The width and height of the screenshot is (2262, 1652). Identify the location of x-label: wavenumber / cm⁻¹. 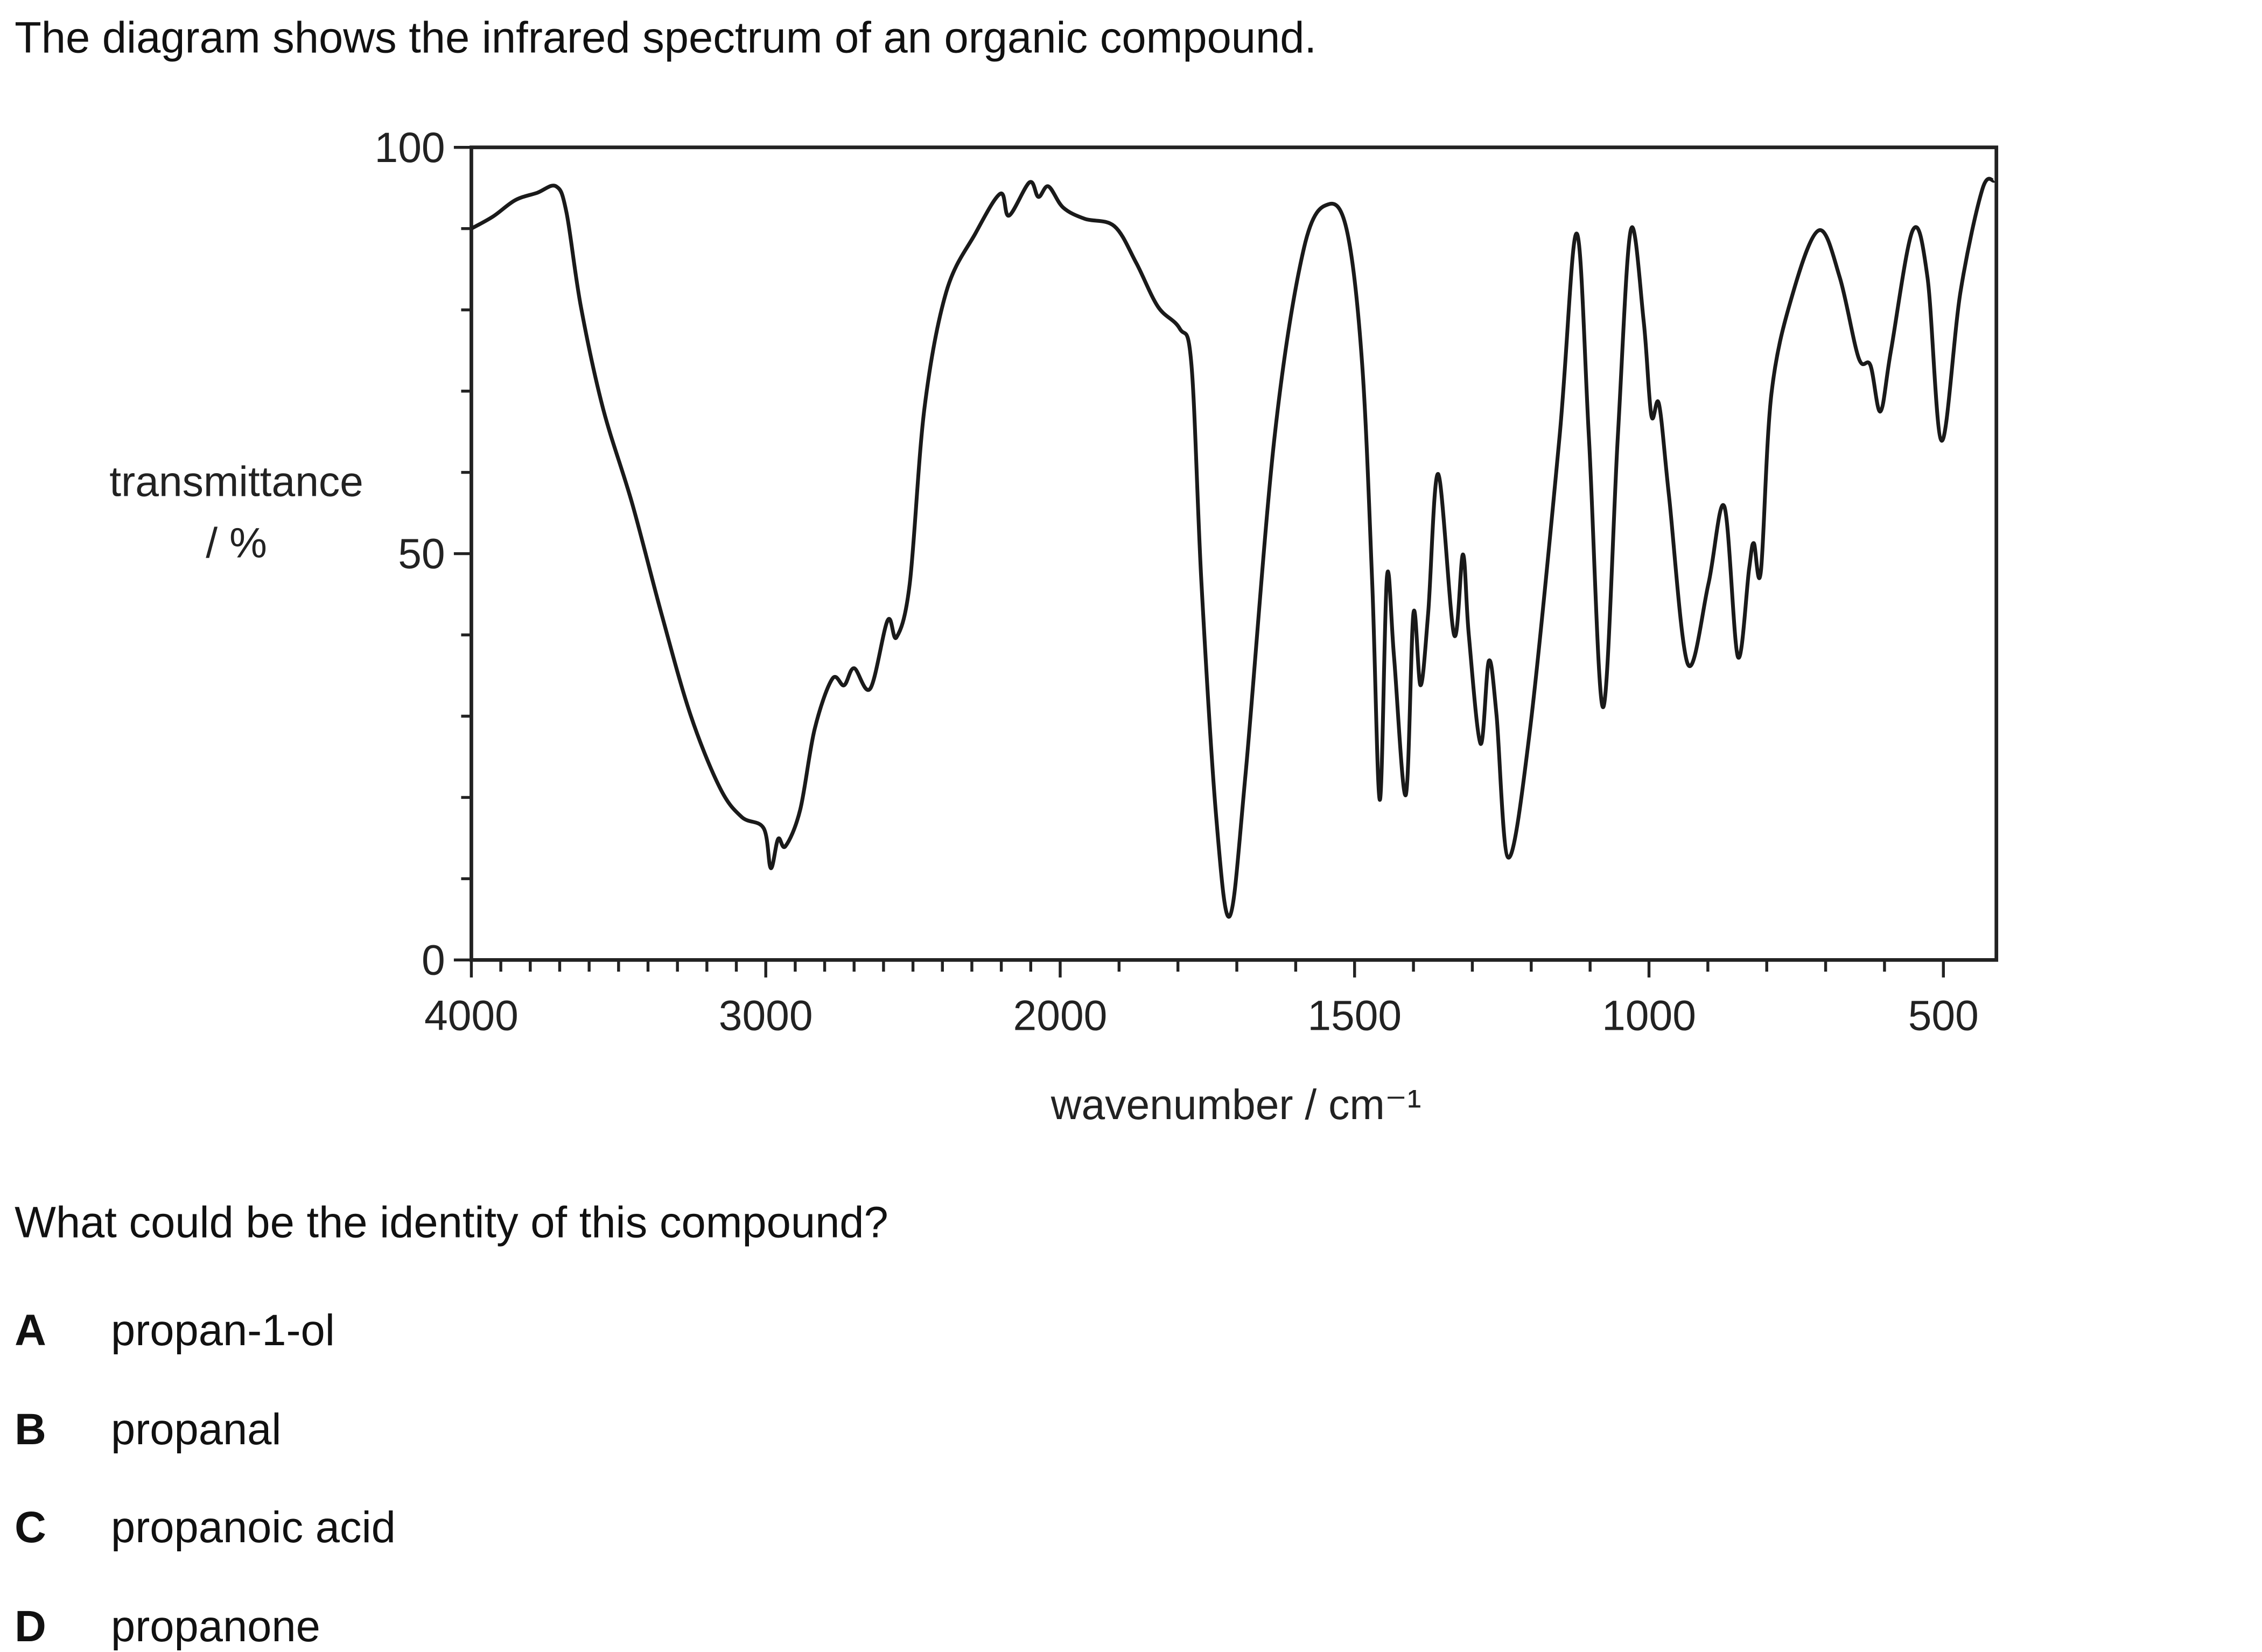
(1236, 1104).